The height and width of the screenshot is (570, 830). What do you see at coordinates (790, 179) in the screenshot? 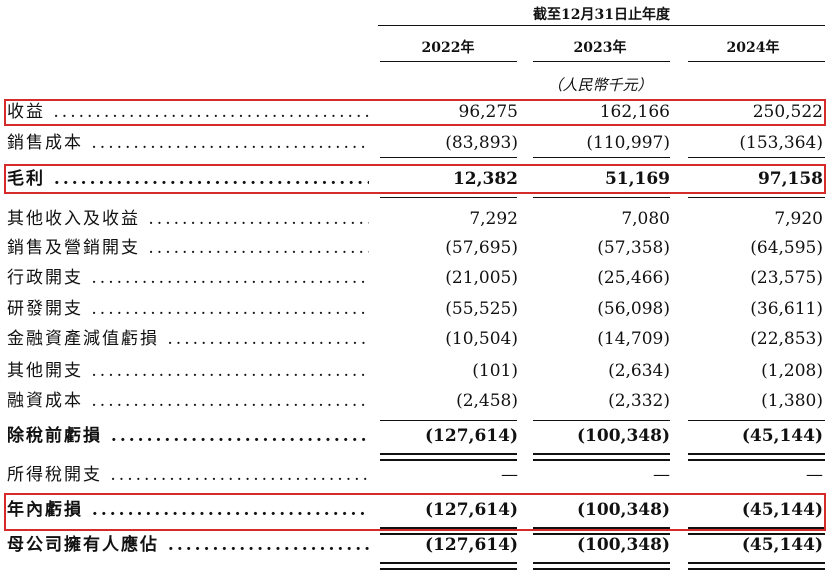
I see `gross-profit-value-2024: 97,158` at bounding box center [790, 179].